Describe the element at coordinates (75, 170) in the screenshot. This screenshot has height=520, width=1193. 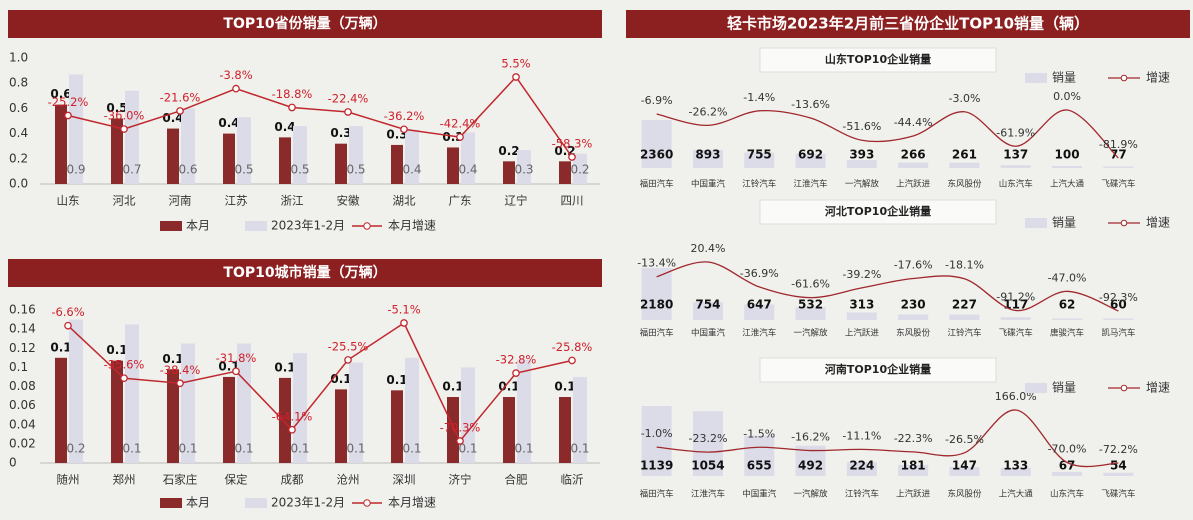
I see `value-label: 0.9` at that location.